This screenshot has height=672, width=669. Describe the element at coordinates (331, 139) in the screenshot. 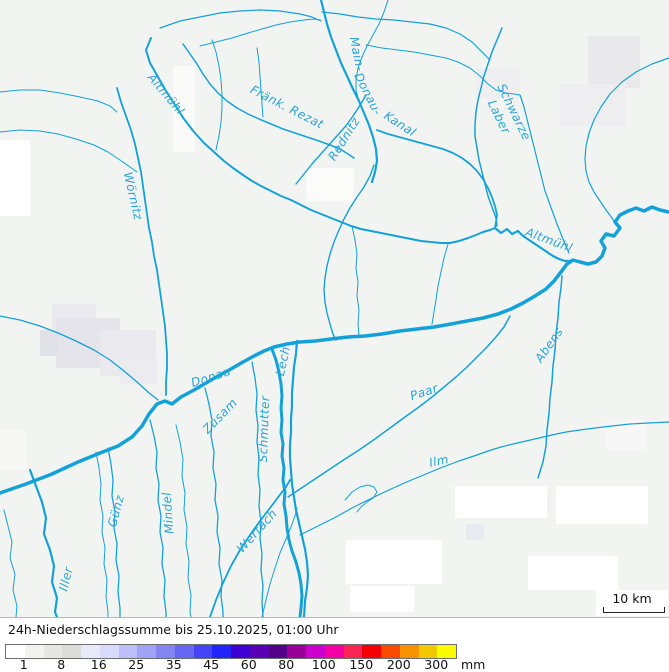

I see `river-path-rednitz` at that location.